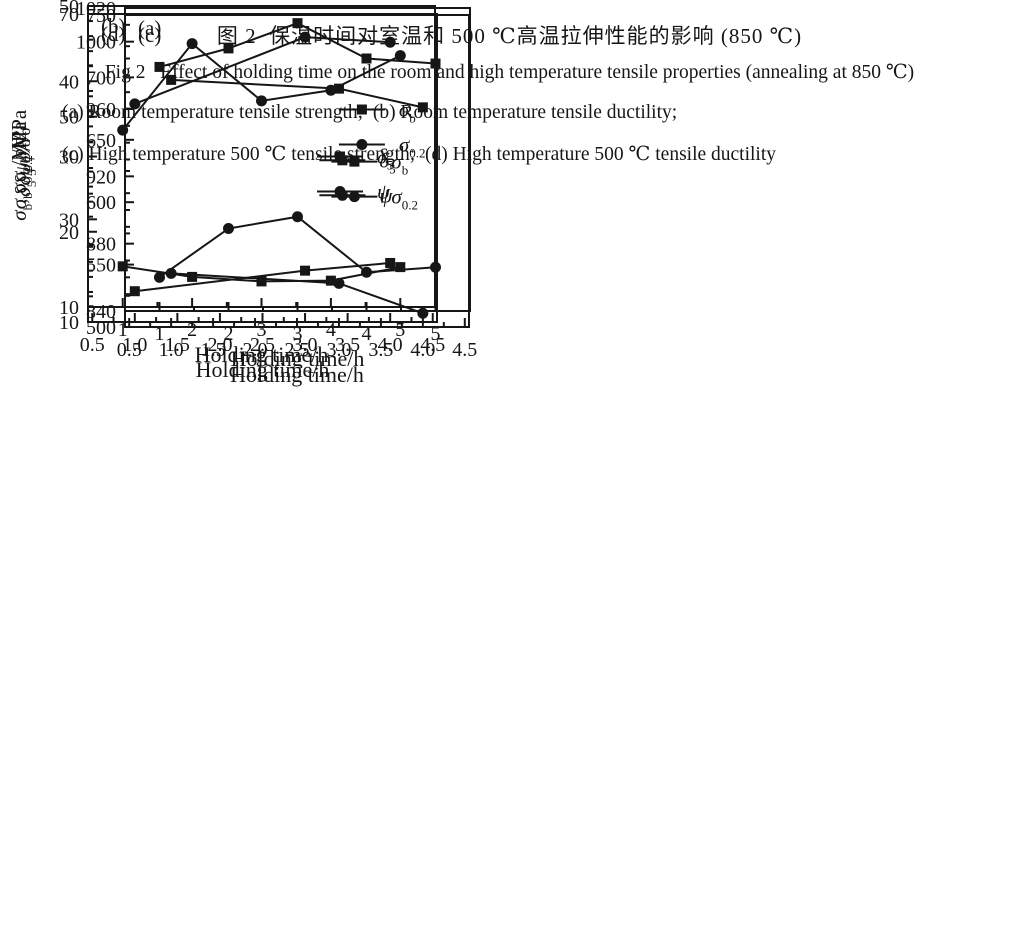 This screenshot has height=939, width=1019. I want to click on d-x-tick-label: 4.5, so click(432, 345).